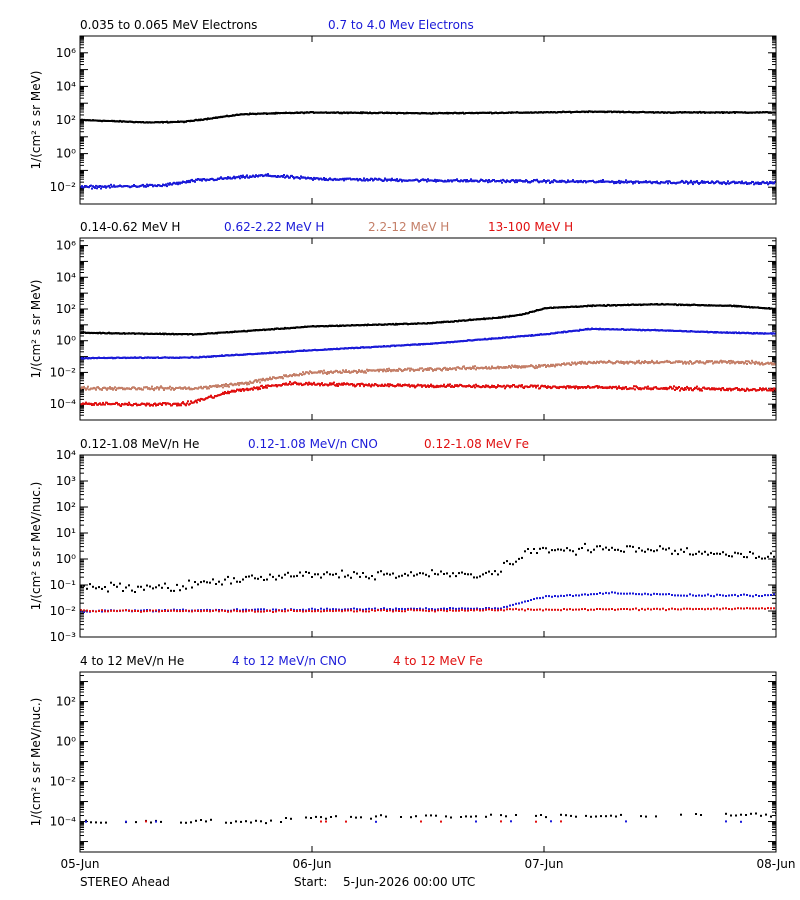 The image size is (800, 900). What do you see at coordinates (168, 25) in the screenshot?
I see `legend-entry: 0.035 to 0.065 MeV Electrons` at bounding box center [168, 25].